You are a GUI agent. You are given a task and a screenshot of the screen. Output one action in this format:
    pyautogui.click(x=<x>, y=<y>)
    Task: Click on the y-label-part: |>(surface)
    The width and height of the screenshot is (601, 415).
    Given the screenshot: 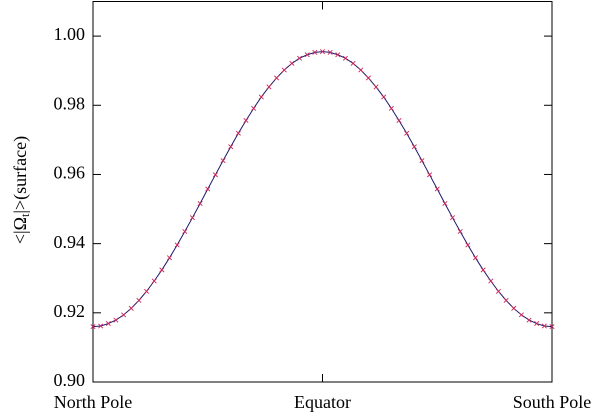 What is the action you would take?
    pyautogui.click(x=20, y=175)
    